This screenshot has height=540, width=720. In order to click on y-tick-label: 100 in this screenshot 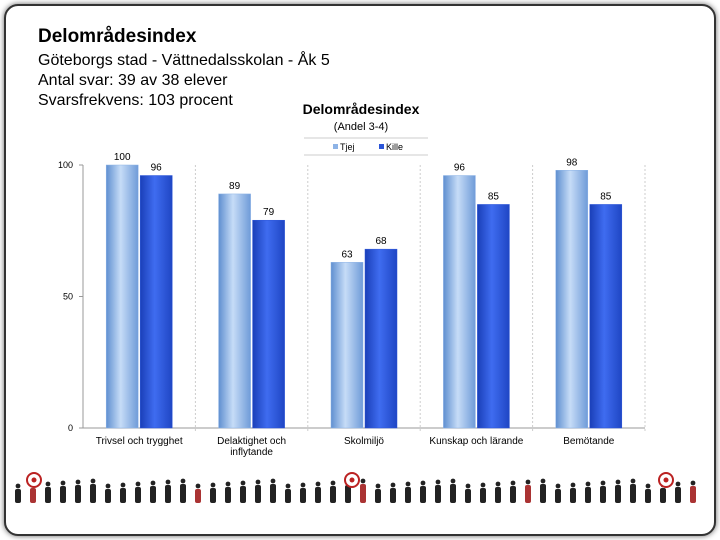, I will do `click(65, 165)`.